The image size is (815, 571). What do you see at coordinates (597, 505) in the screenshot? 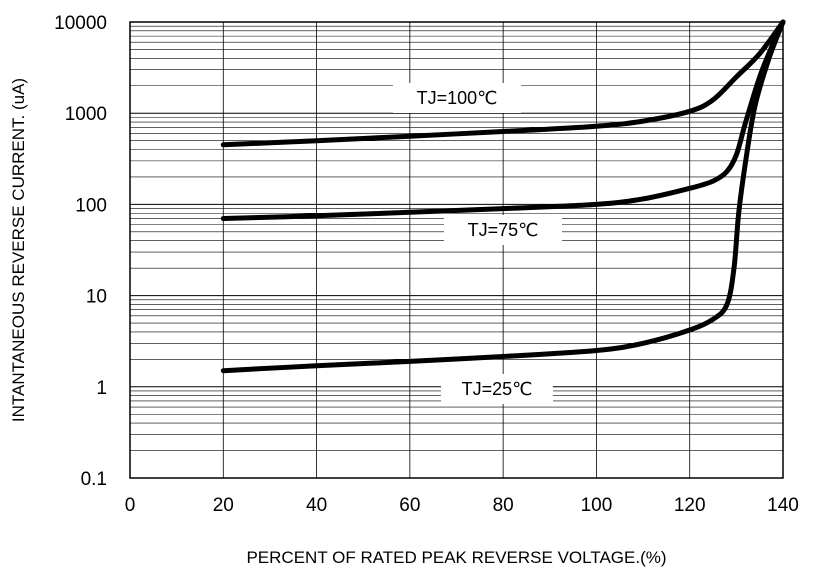
I see `x-tick-label: 100` at bounding box center [597, 505].